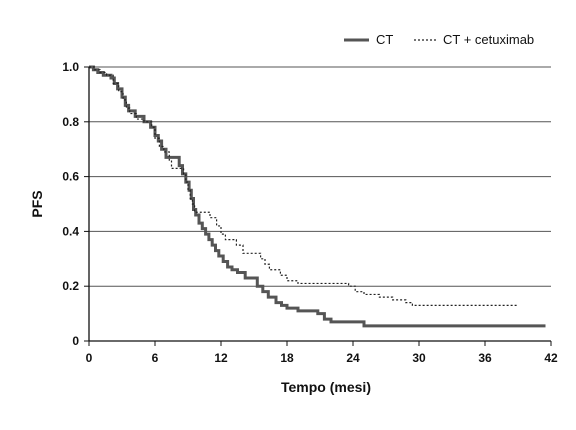 This screenshot has width=576, height=430. Describe the element at coordinates (155, 358) in the screenshot. I see `x-tick-label-1: 6` at that location.